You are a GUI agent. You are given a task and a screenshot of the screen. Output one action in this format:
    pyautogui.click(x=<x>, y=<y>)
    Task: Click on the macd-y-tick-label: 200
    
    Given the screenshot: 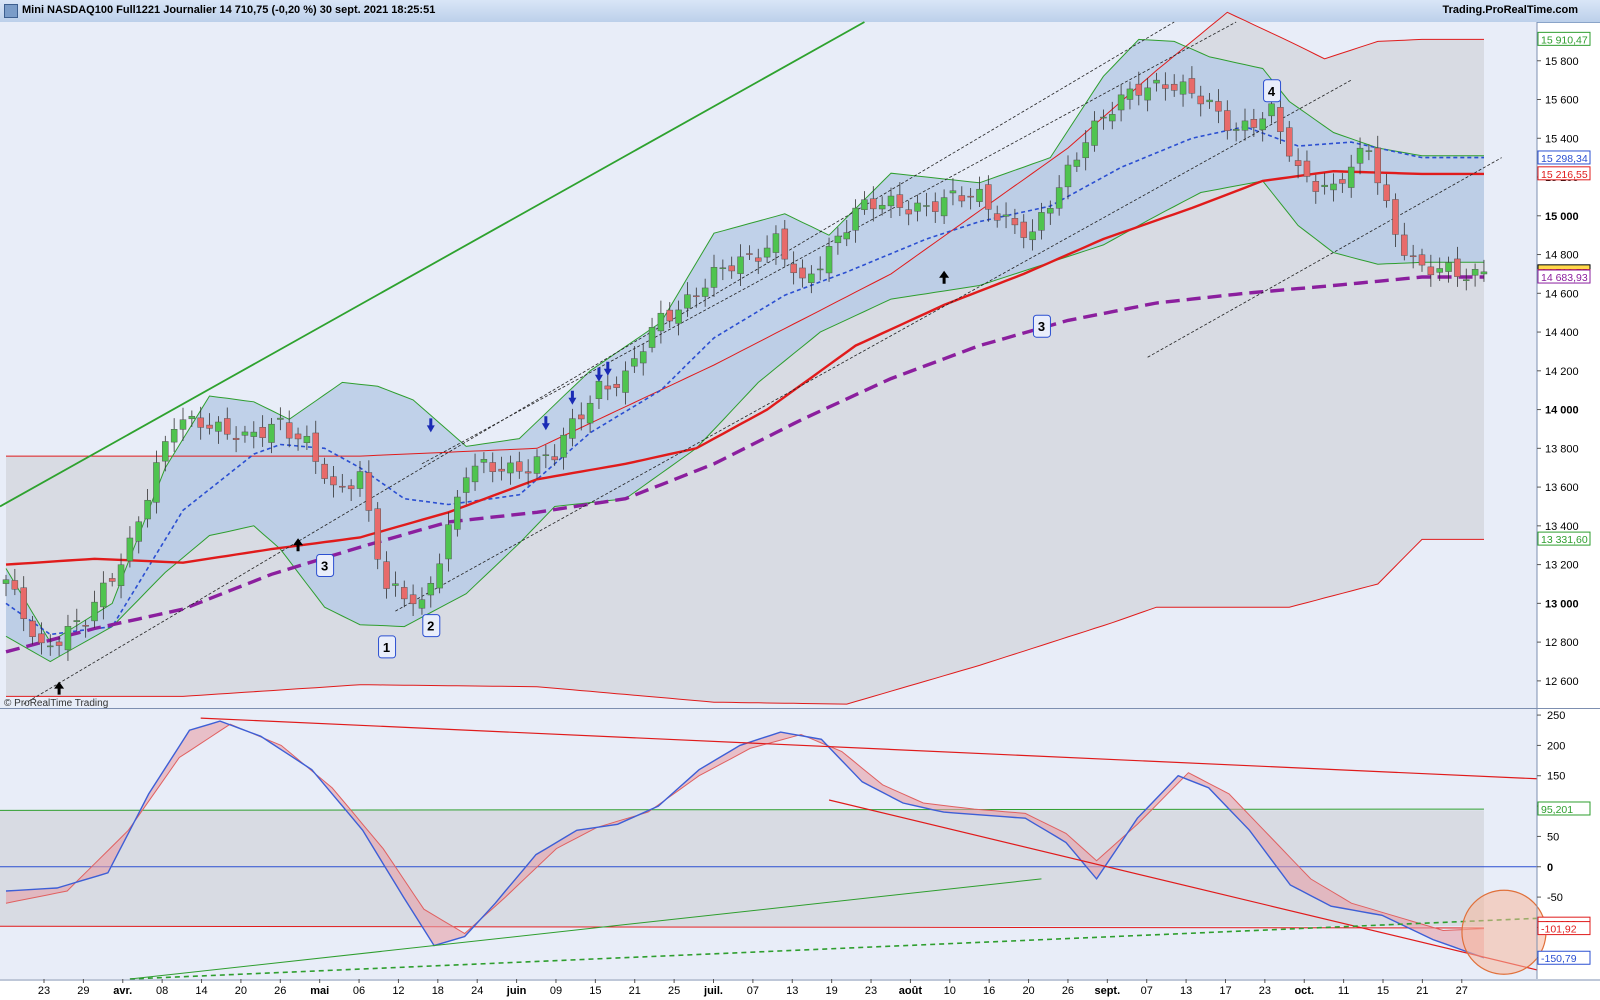 What is the action you would take?
    pyautogui.click(x=1556, y=746)
    